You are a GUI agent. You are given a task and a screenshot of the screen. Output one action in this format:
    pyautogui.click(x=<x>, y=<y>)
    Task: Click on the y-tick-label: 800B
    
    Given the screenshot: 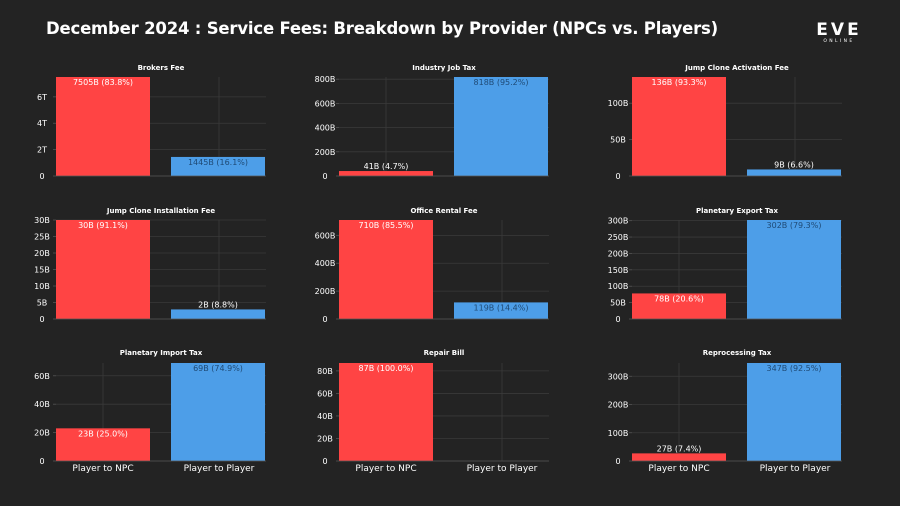 What is the action you would take?
    pyautogui.click(x=325, y=79)
    